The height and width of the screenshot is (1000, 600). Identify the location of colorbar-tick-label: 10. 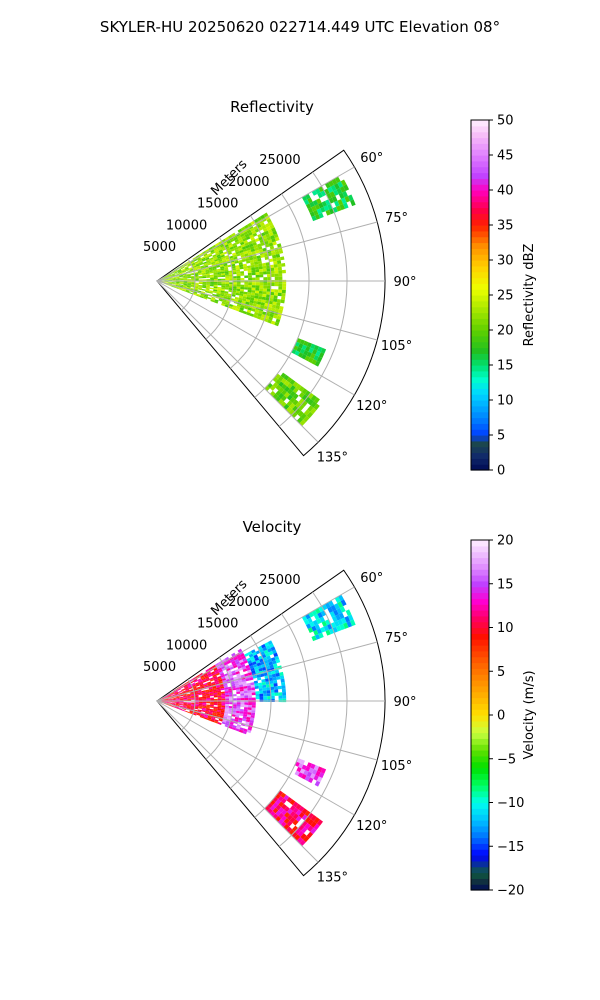
(505, 628).